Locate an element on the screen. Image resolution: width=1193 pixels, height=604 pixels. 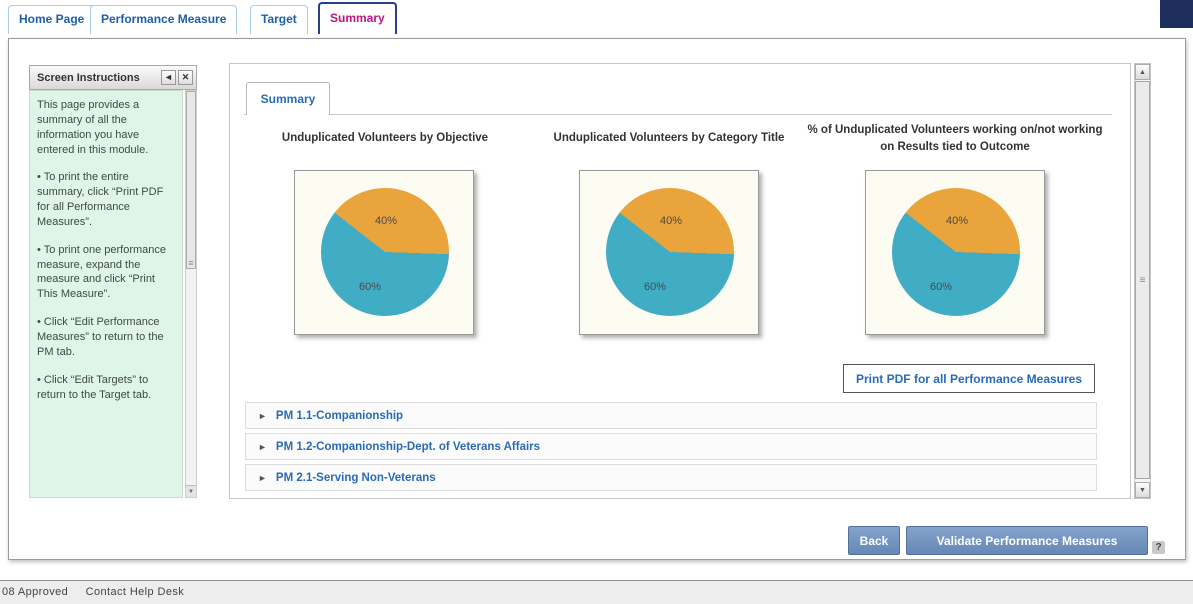
subtab-divider is located at coordinates (678, 114).